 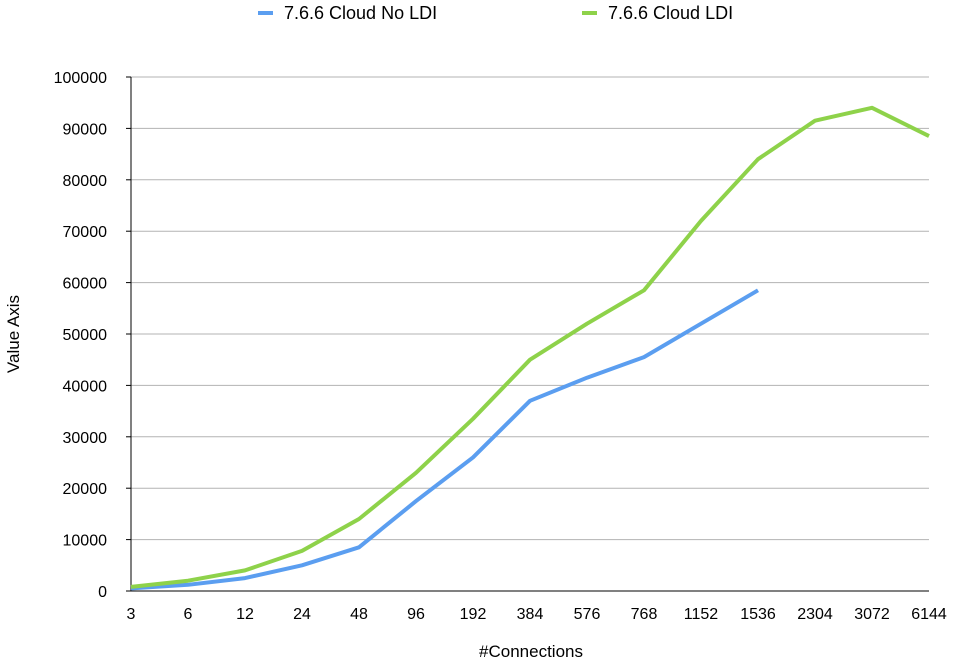 I want to click on y-tick-label: 10000, so click(x=85, y=541).